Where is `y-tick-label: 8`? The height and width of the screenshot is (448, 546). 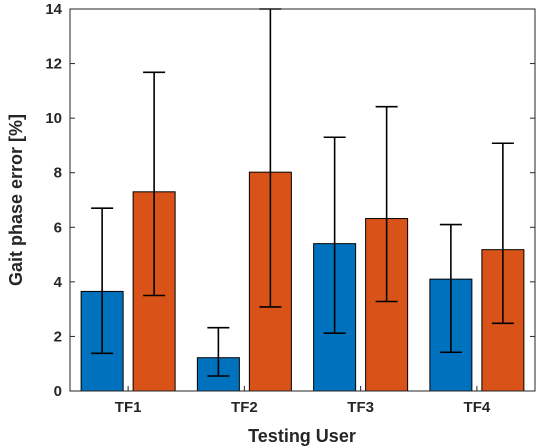 y-tick-label: 8 is located at coordinates (58, 173).